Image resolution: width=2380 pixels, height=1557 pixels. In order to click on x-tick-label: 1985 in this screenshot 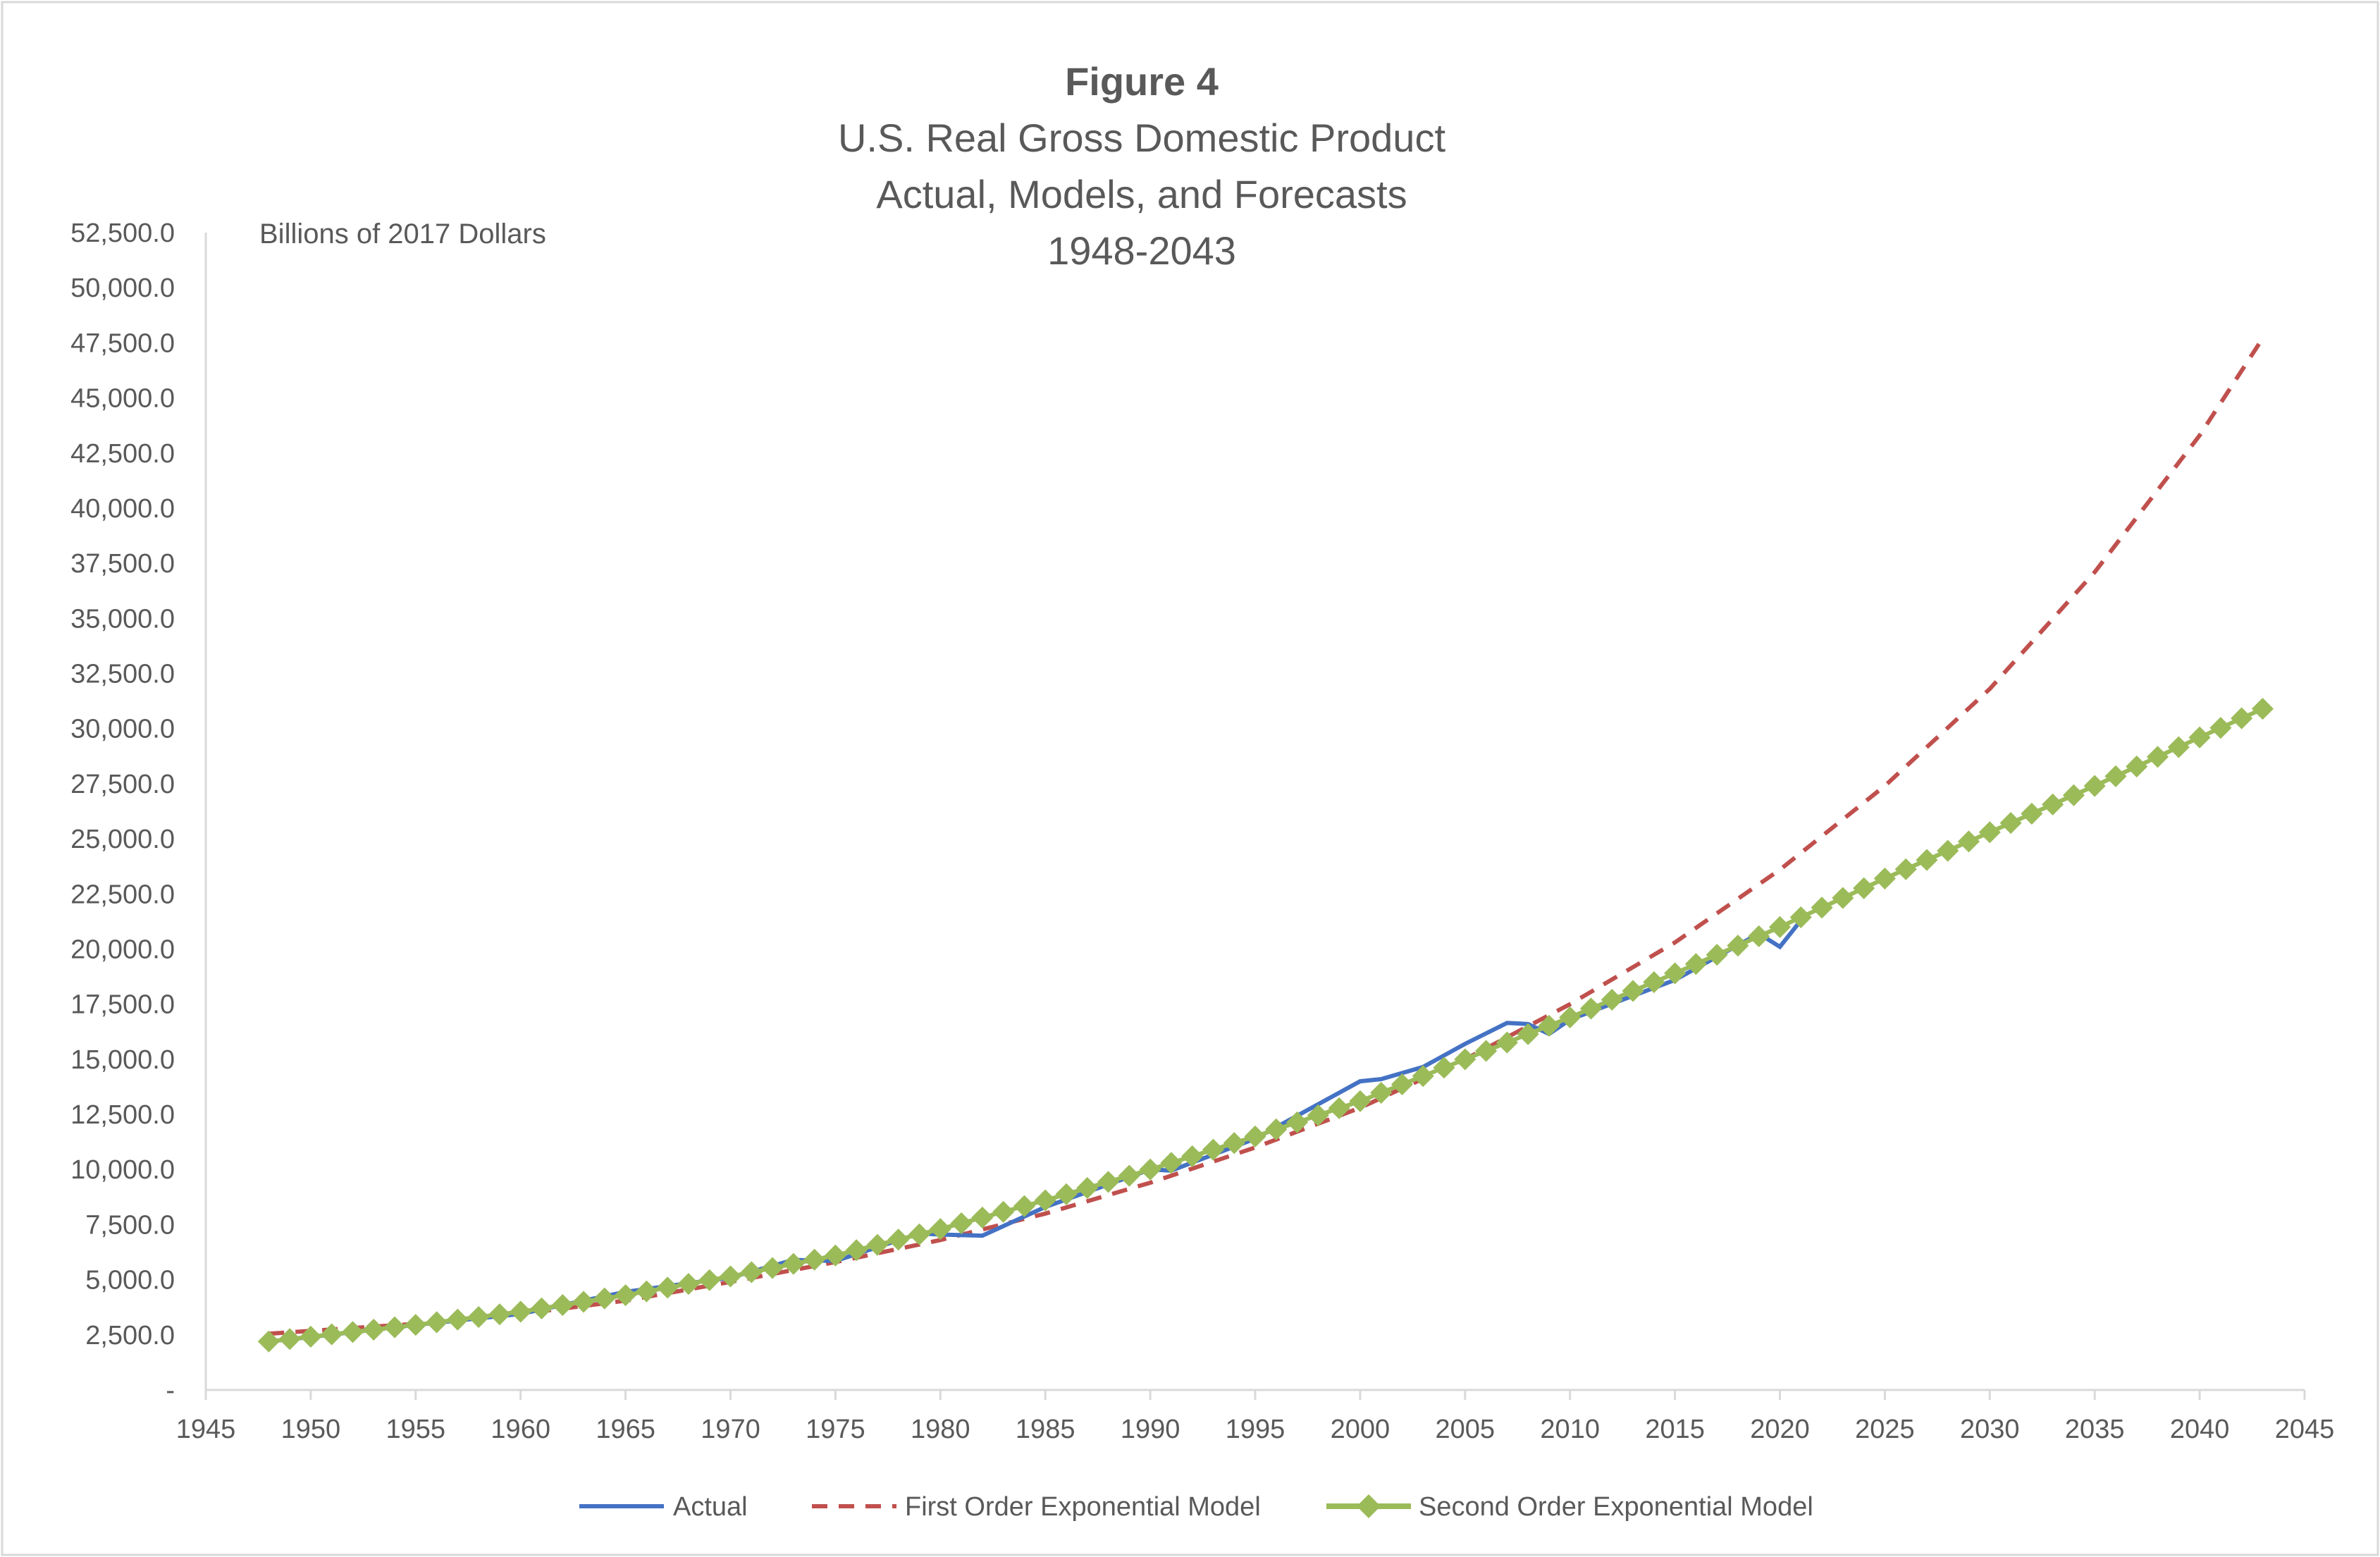, I will do `click(1045, 1429)`.